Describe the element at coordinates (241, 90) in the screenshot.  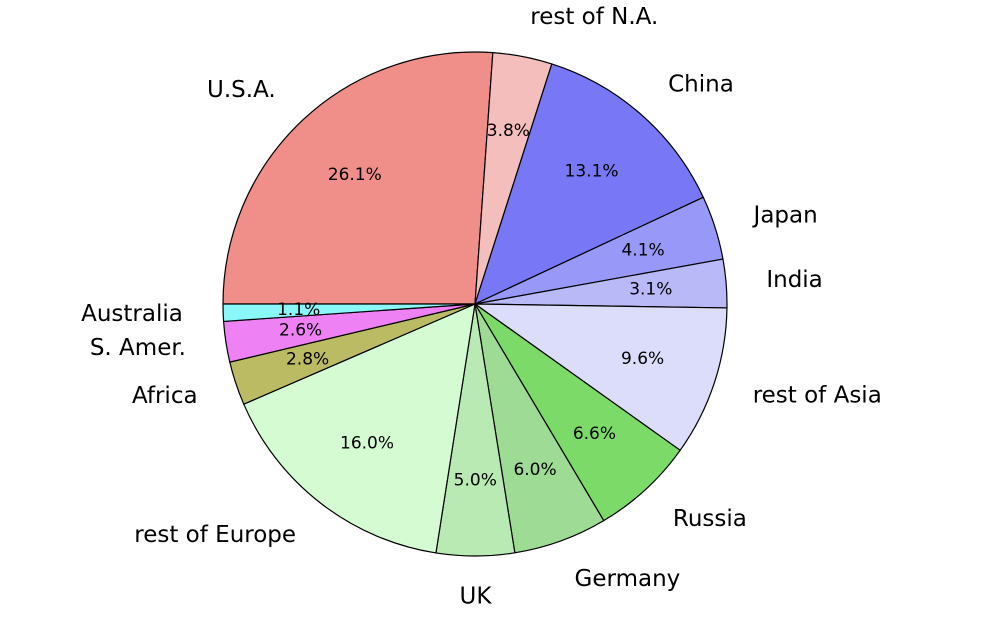
I see `category-label-u-s-a: U.S.A.` at that location.